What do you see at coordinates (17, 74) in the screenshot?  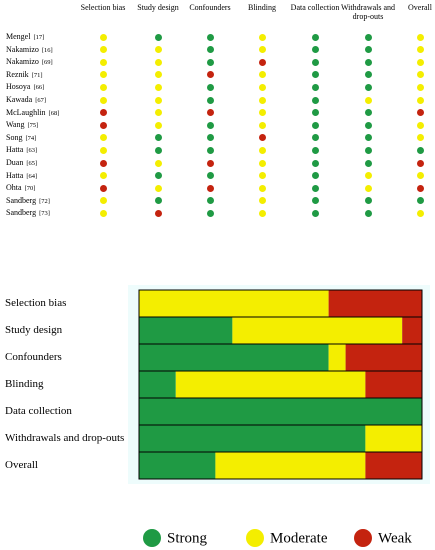 I see `study: Reznik` at bounding box center [17, 74].